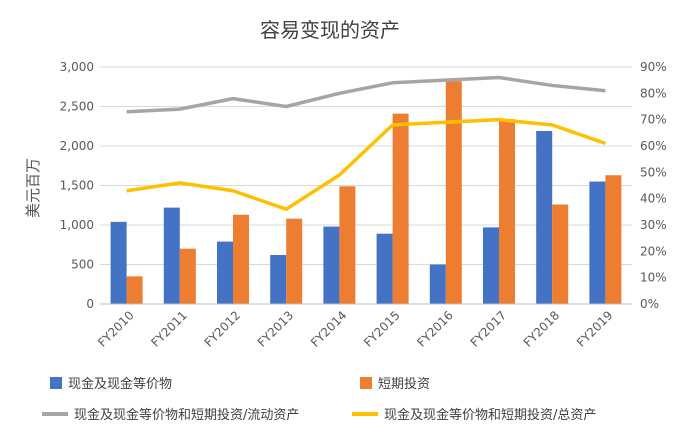 Image resolution: width=700 pixels, height=443 pixels. What do you see at coordinates (542, 329) in the screenshot?
I see `x-tick-label: FY2018` at bounding box center [542, 329].